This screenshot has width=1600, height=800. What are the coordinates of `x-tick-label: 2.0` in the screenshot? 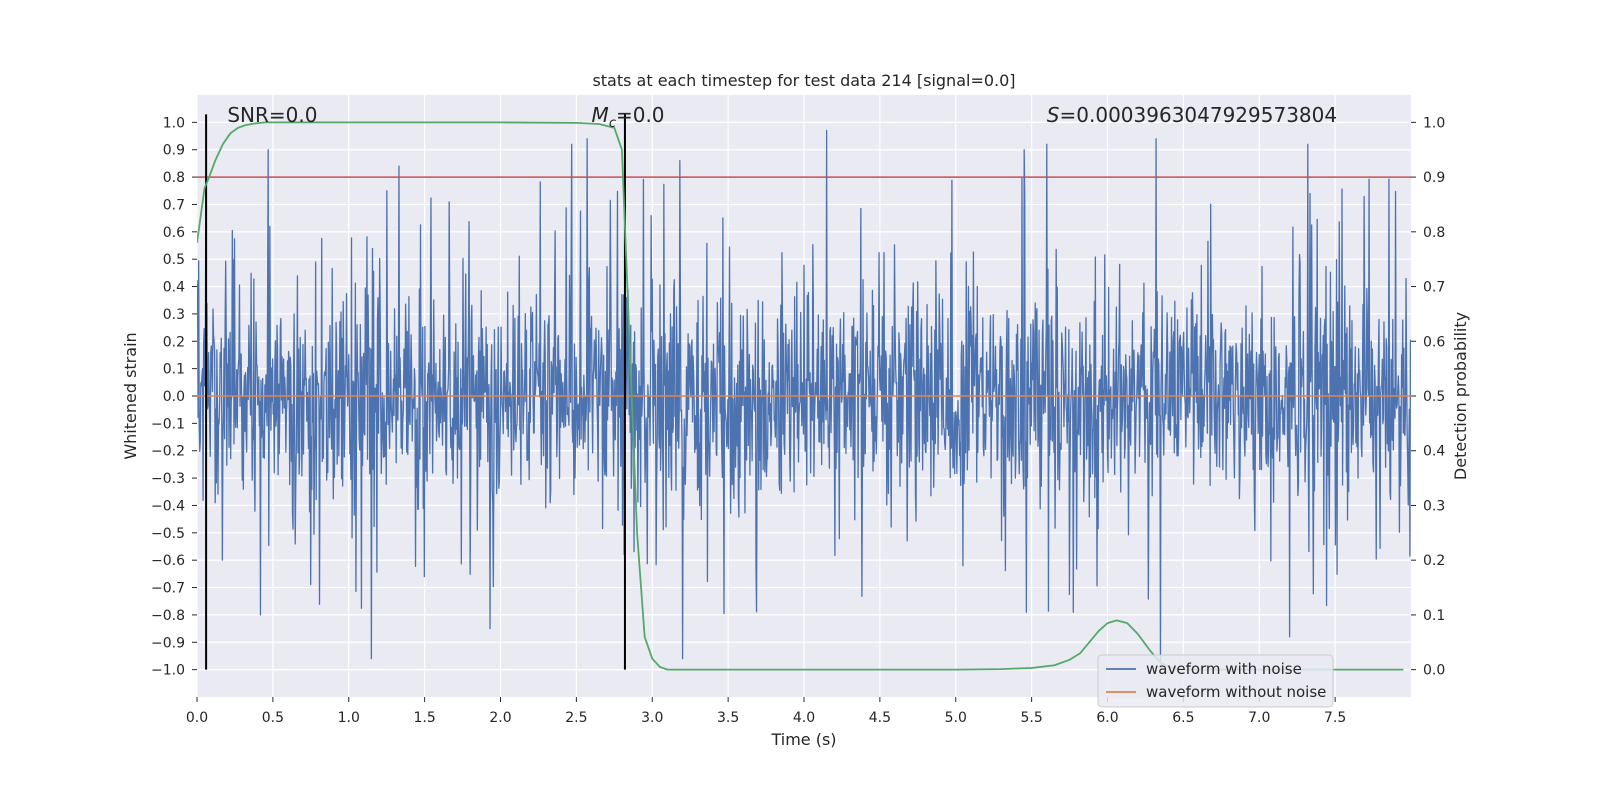 It's located at (500, 718).